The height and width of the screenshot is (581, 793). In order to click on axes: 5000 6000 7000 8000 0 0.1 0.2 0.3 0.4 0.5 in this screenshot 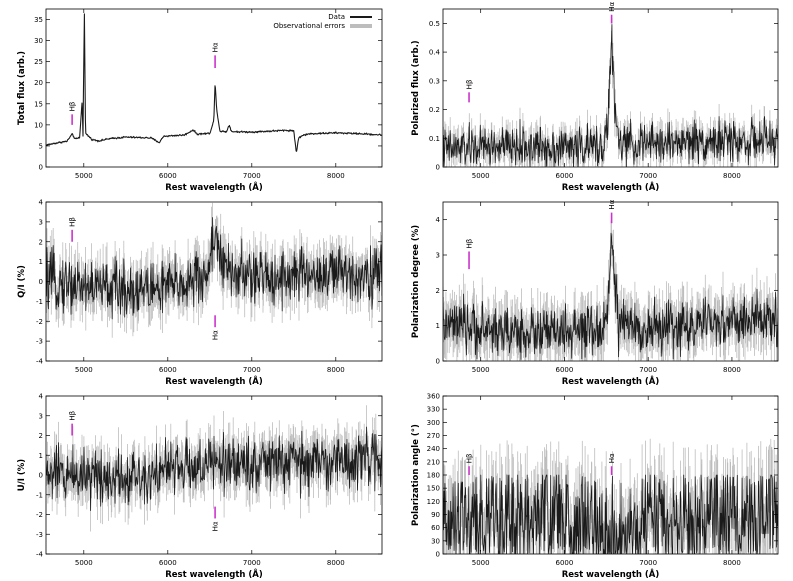, I will do `click(604, 94)`.